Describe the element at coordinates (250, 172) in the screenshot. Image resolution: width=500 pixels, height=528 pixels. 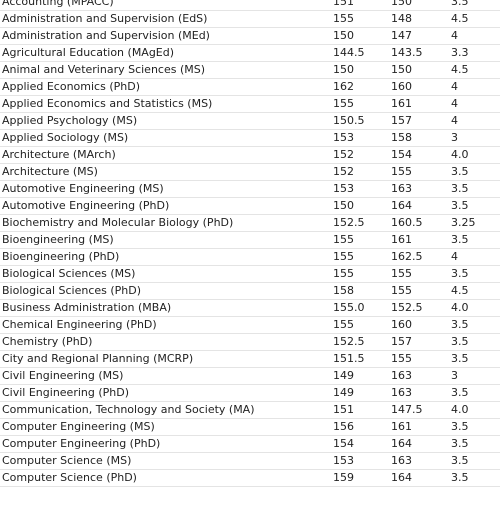
I see `table-row: Architecture (MS) 152 155 3.5` at that location.